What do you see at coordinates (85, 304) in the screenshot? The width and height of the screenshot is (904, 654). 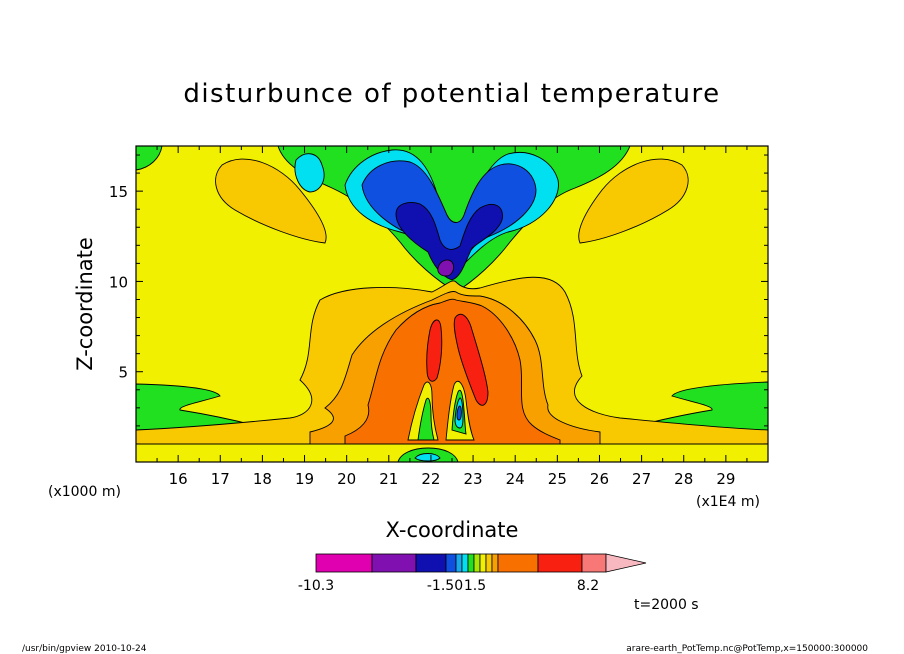 I see `y-axis-title: Z-coordinate` at bounding box center [85, 304].